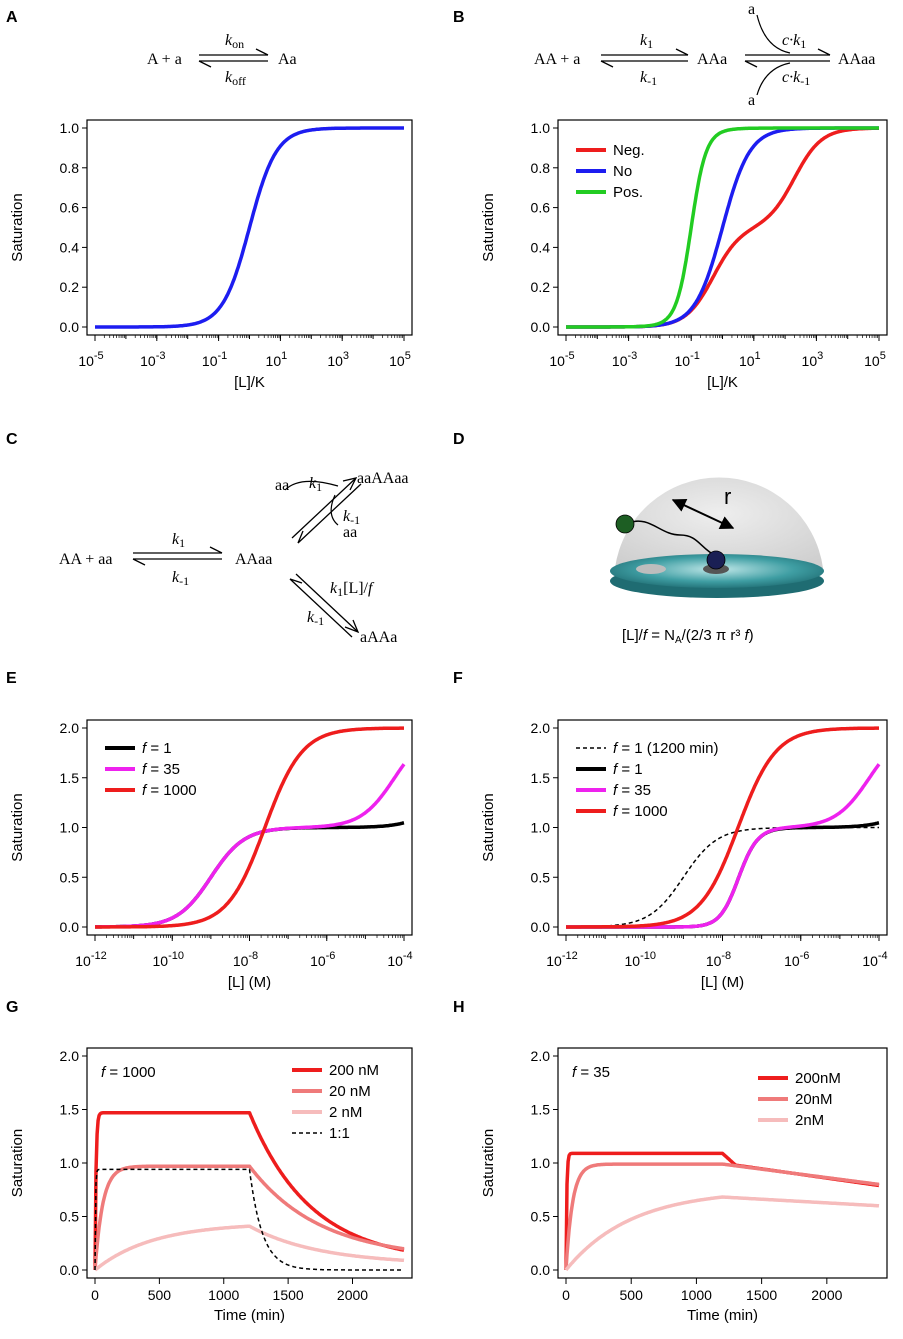 The height and width of the screenshot is (1339, 903). What do you see at coordinates (222, 60) in the screenshot?
I see `scheme-a: A + a Aa kon koff` at bounding box center [222, 60].